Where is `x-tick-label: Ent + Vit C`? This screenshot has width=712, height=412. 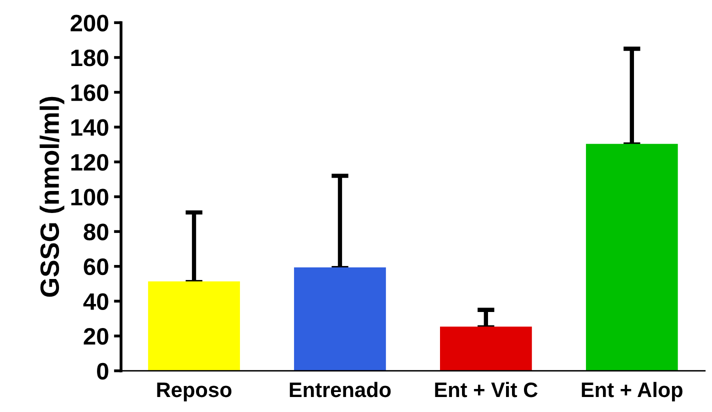
x-tick-label: Ent + Vit C is located at coordinates (486, 390).